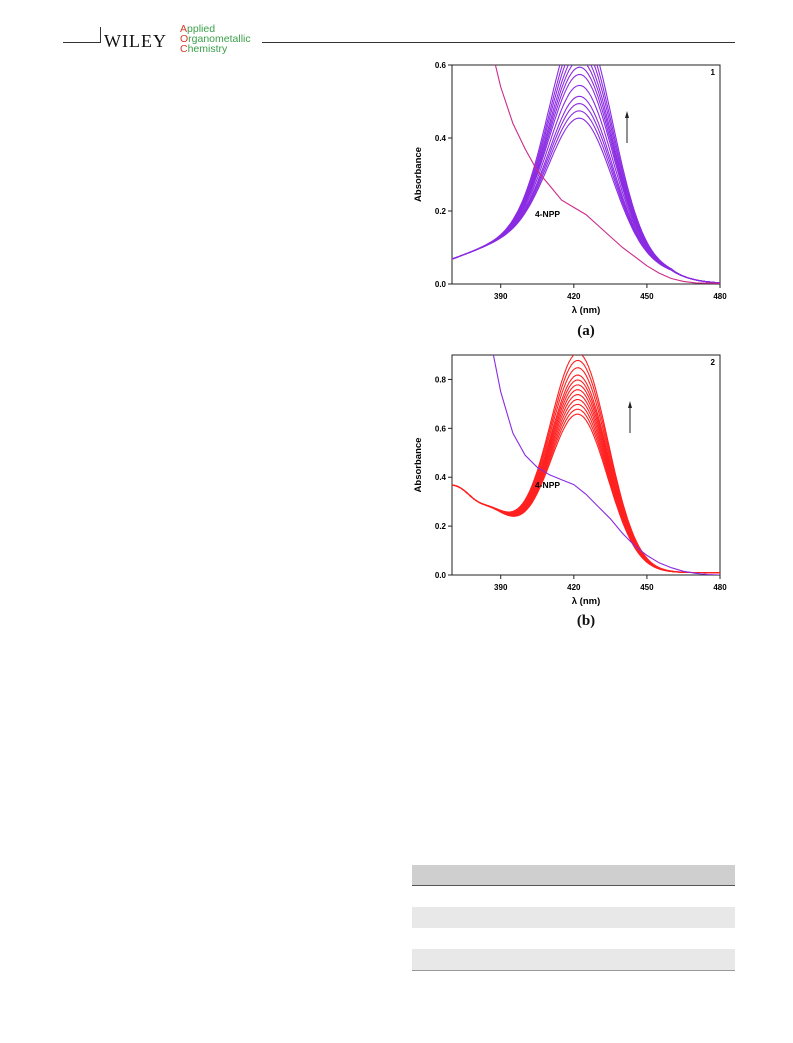 Image resolution: width=793 pixels, height=1043 pixels. I want to click on y-tick-label: 0.8, so click(441, 379).